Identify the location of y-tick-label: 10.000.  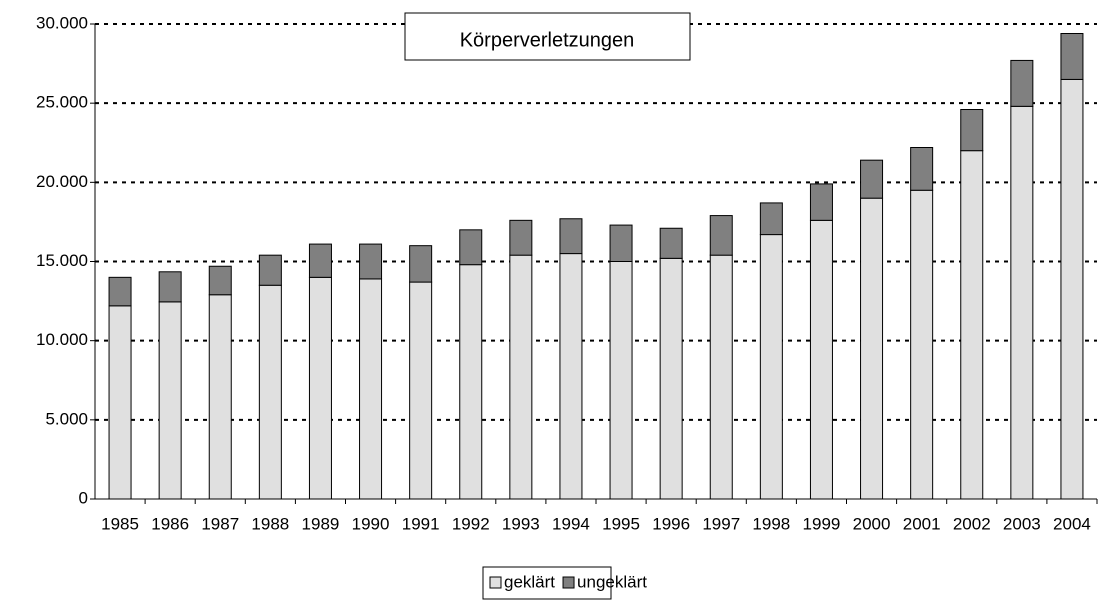
(62, 339).